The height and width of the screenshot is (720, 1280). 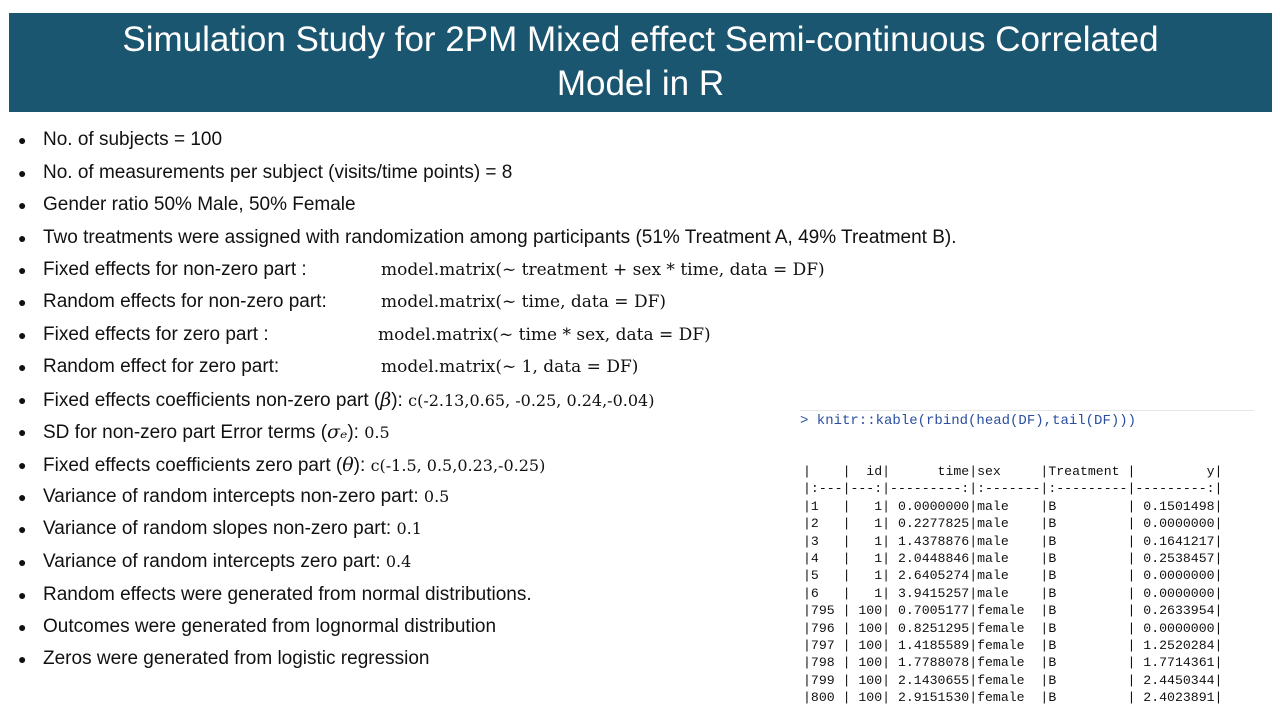 I want to click on table-row: |3 | 1| 1.4378876|male |B | 0.1641217|, so click(x=1013, y=541).